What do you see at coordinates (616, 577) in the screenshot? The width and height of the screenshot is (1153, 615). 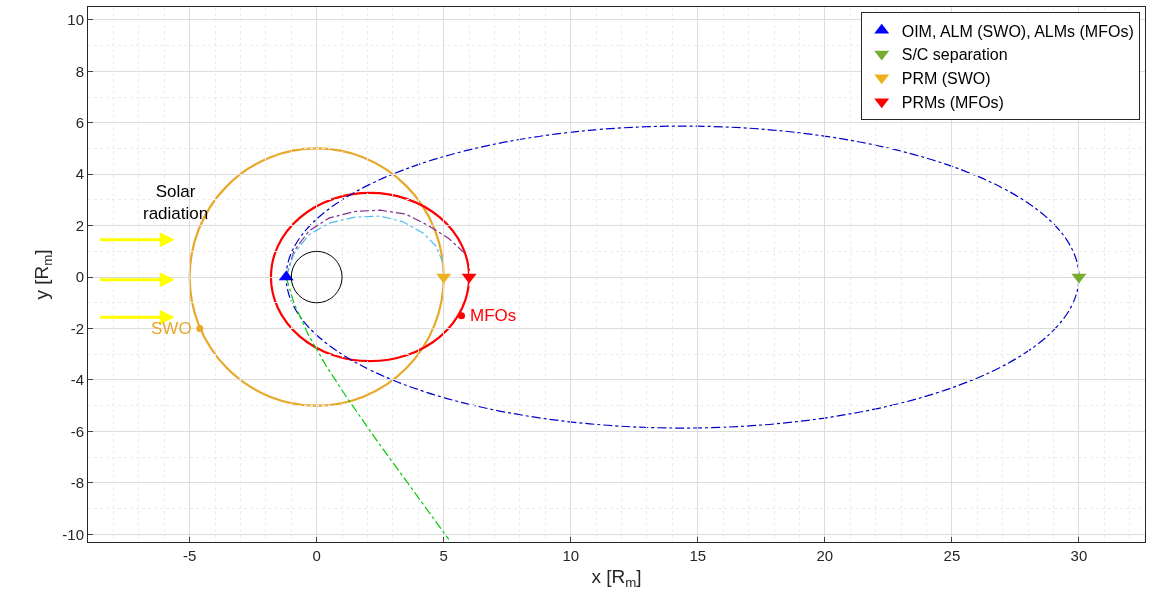 I see `x-axis-title: x [R$_{m}$]` at bounding box center [616, 577].